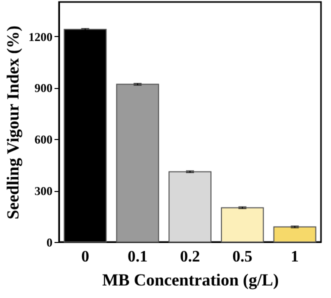 Image resolution: width=331 pixels, height=298 pixels. I want to click on y-tick-label: 900, so click(43, 88).